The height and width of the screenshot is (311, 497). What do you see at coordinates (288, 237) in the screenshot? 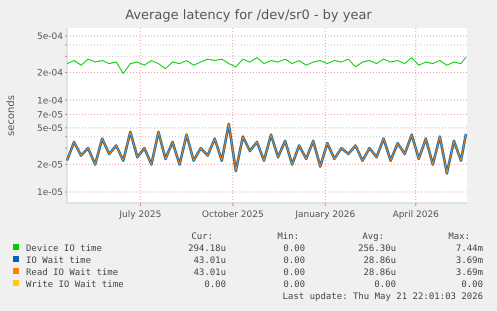
I see `text: Min:` at bounding box center [288, 237].